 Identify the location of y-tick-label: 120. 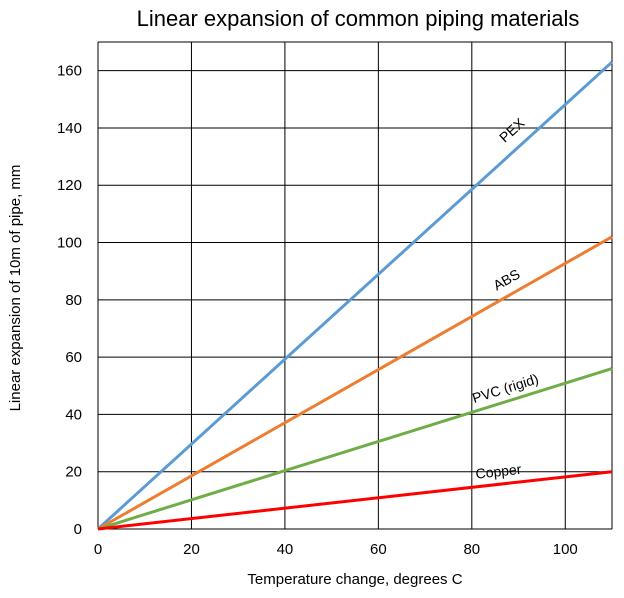
(69, 185).